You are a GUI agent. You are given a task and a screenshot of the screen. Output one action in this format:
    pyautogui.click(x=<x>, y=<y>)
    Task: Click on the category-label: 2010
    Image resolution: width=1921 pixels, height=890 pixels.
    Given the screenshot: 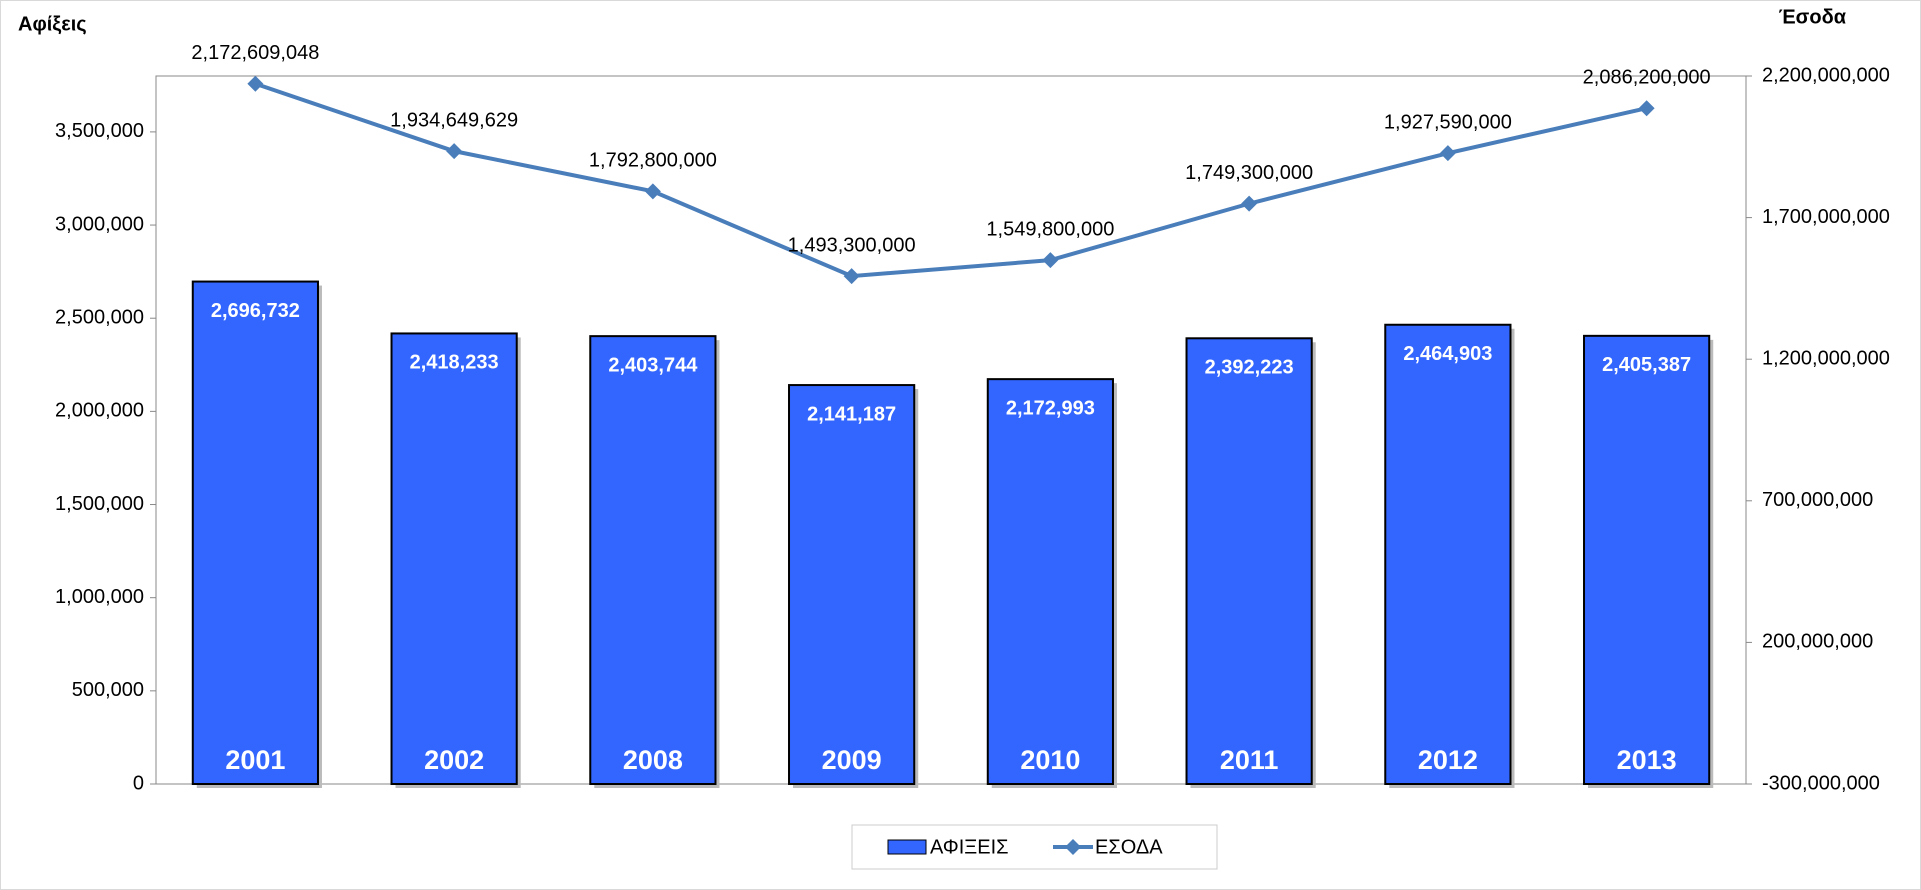 What is the action you would take?
    pyautogui.click(x=1050, y=760)
    